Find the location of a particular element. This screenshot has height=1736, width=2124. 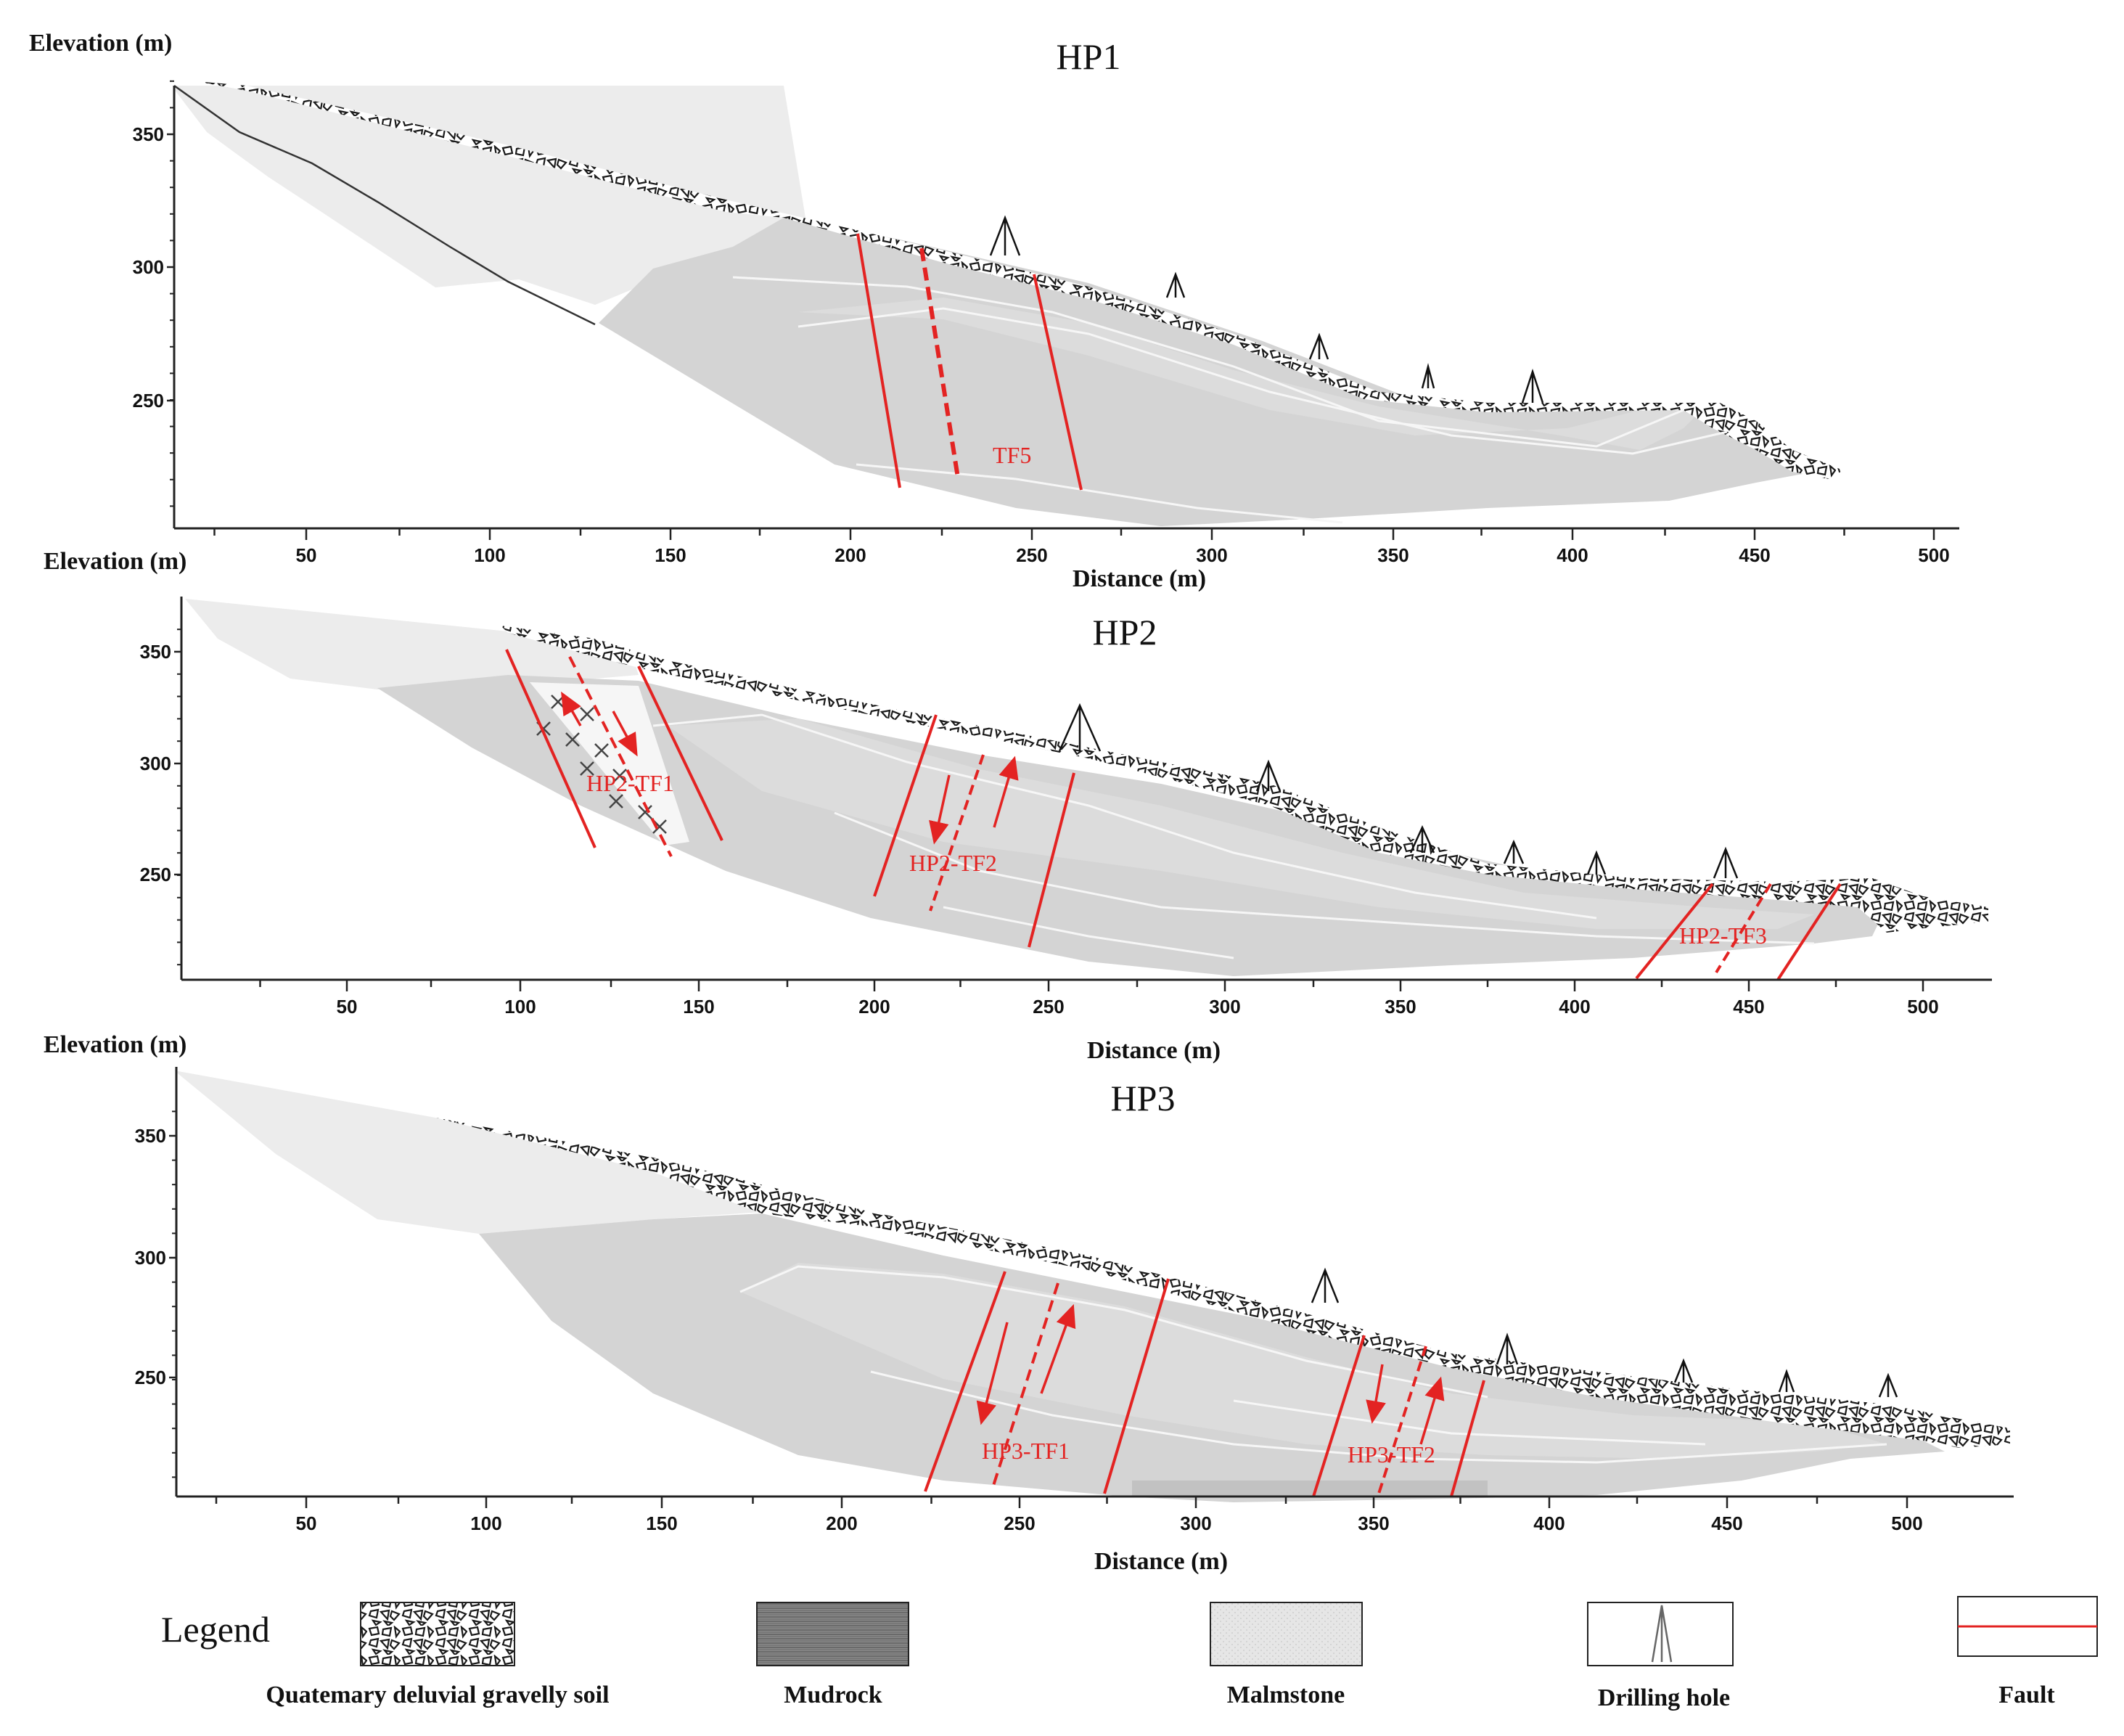

panel-2-ylabel: Elevation (m) is located at coordinates (115, 561).